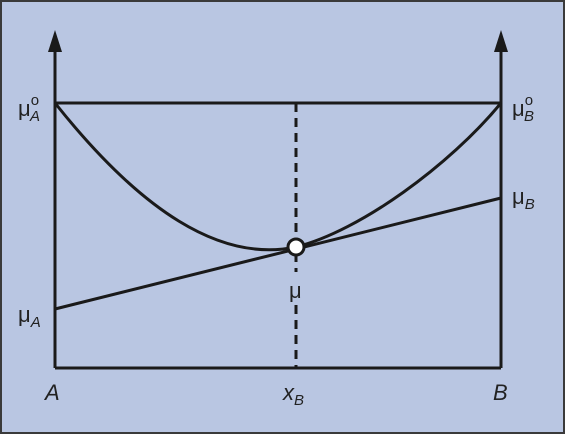  What do you see at coordinates (296, 247) in the screenshot?
I see `tangent-point` at bounding box center [296, 247].